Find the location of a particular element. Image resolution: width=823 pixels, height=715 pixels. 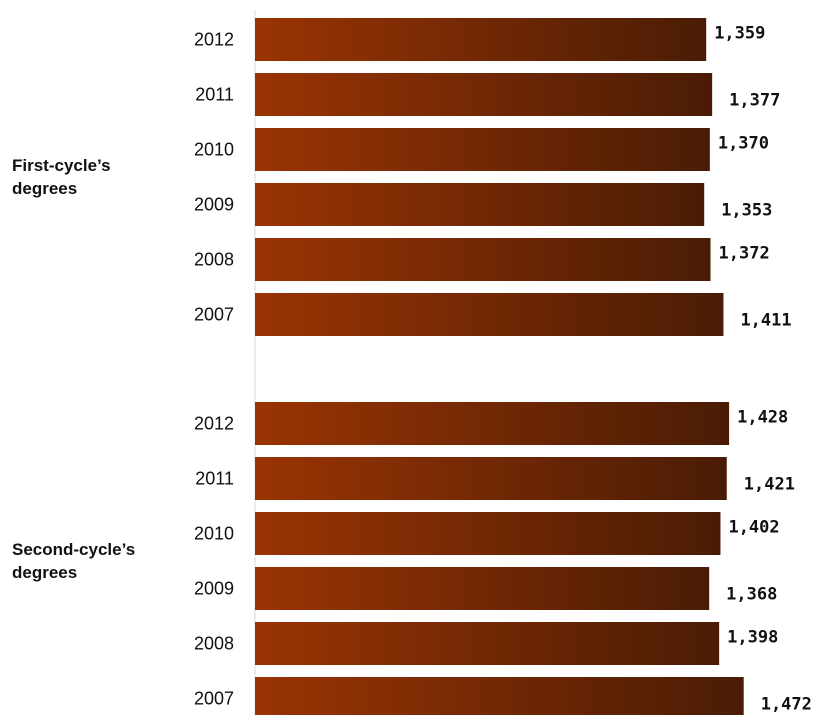

data-label: 1,398 is located at coordinates (752, 638).